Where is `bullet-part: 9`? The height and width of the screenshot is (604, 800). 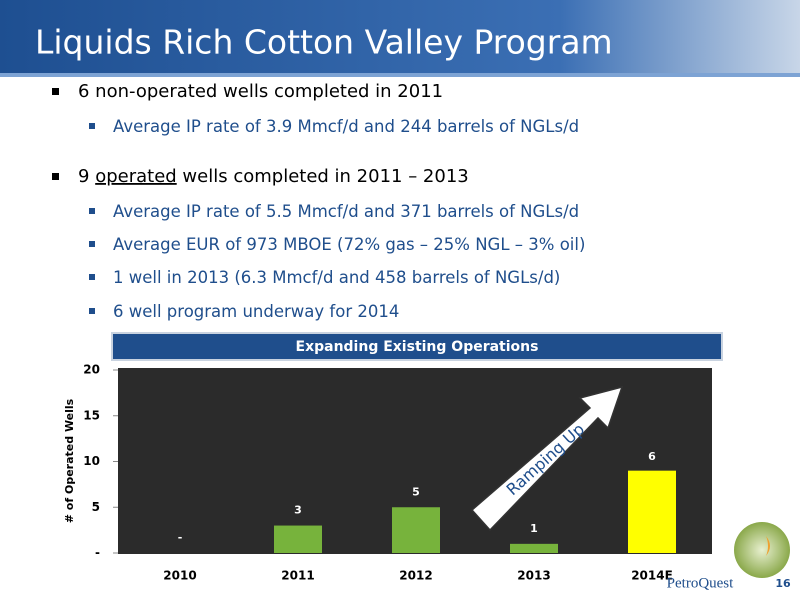
bullet-part: 9 is located at coordinates (86, 176).